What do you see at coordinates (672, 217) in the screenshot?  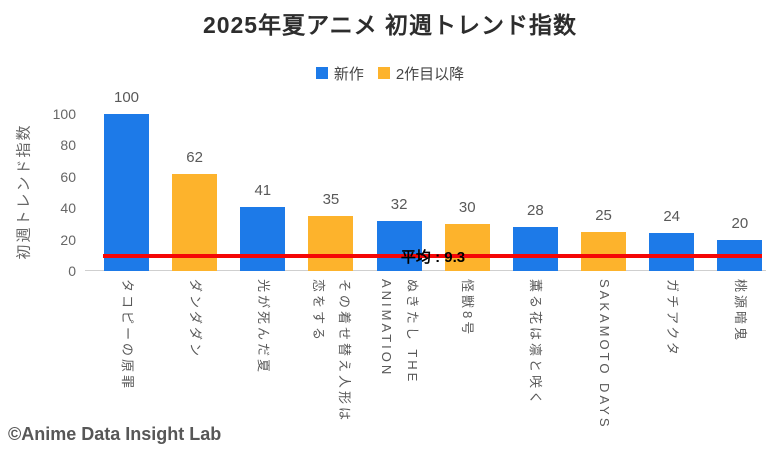 I see `bar-value-label: 24` at bounding box center [672, 217].